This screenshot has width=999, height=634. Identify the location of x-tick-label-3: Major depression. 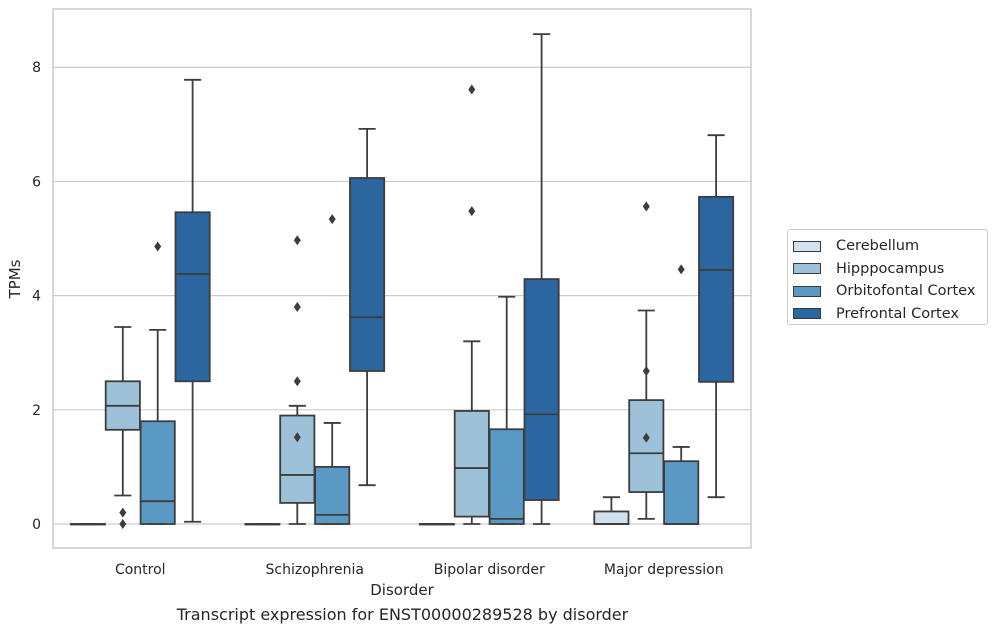
(664, 570).